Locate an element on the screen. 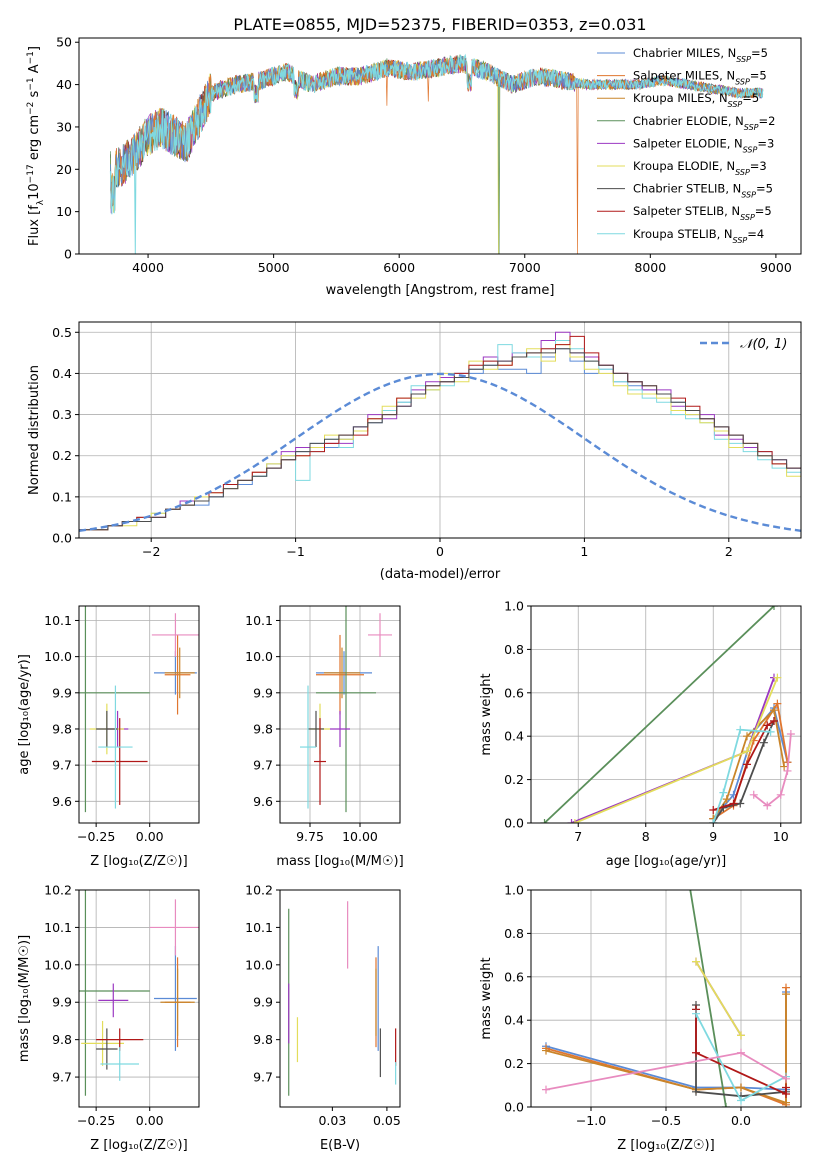 The height and width of the screenshot is (1170, 819). y-tick-label: 0.0 is located at coordinates (514, 1107).